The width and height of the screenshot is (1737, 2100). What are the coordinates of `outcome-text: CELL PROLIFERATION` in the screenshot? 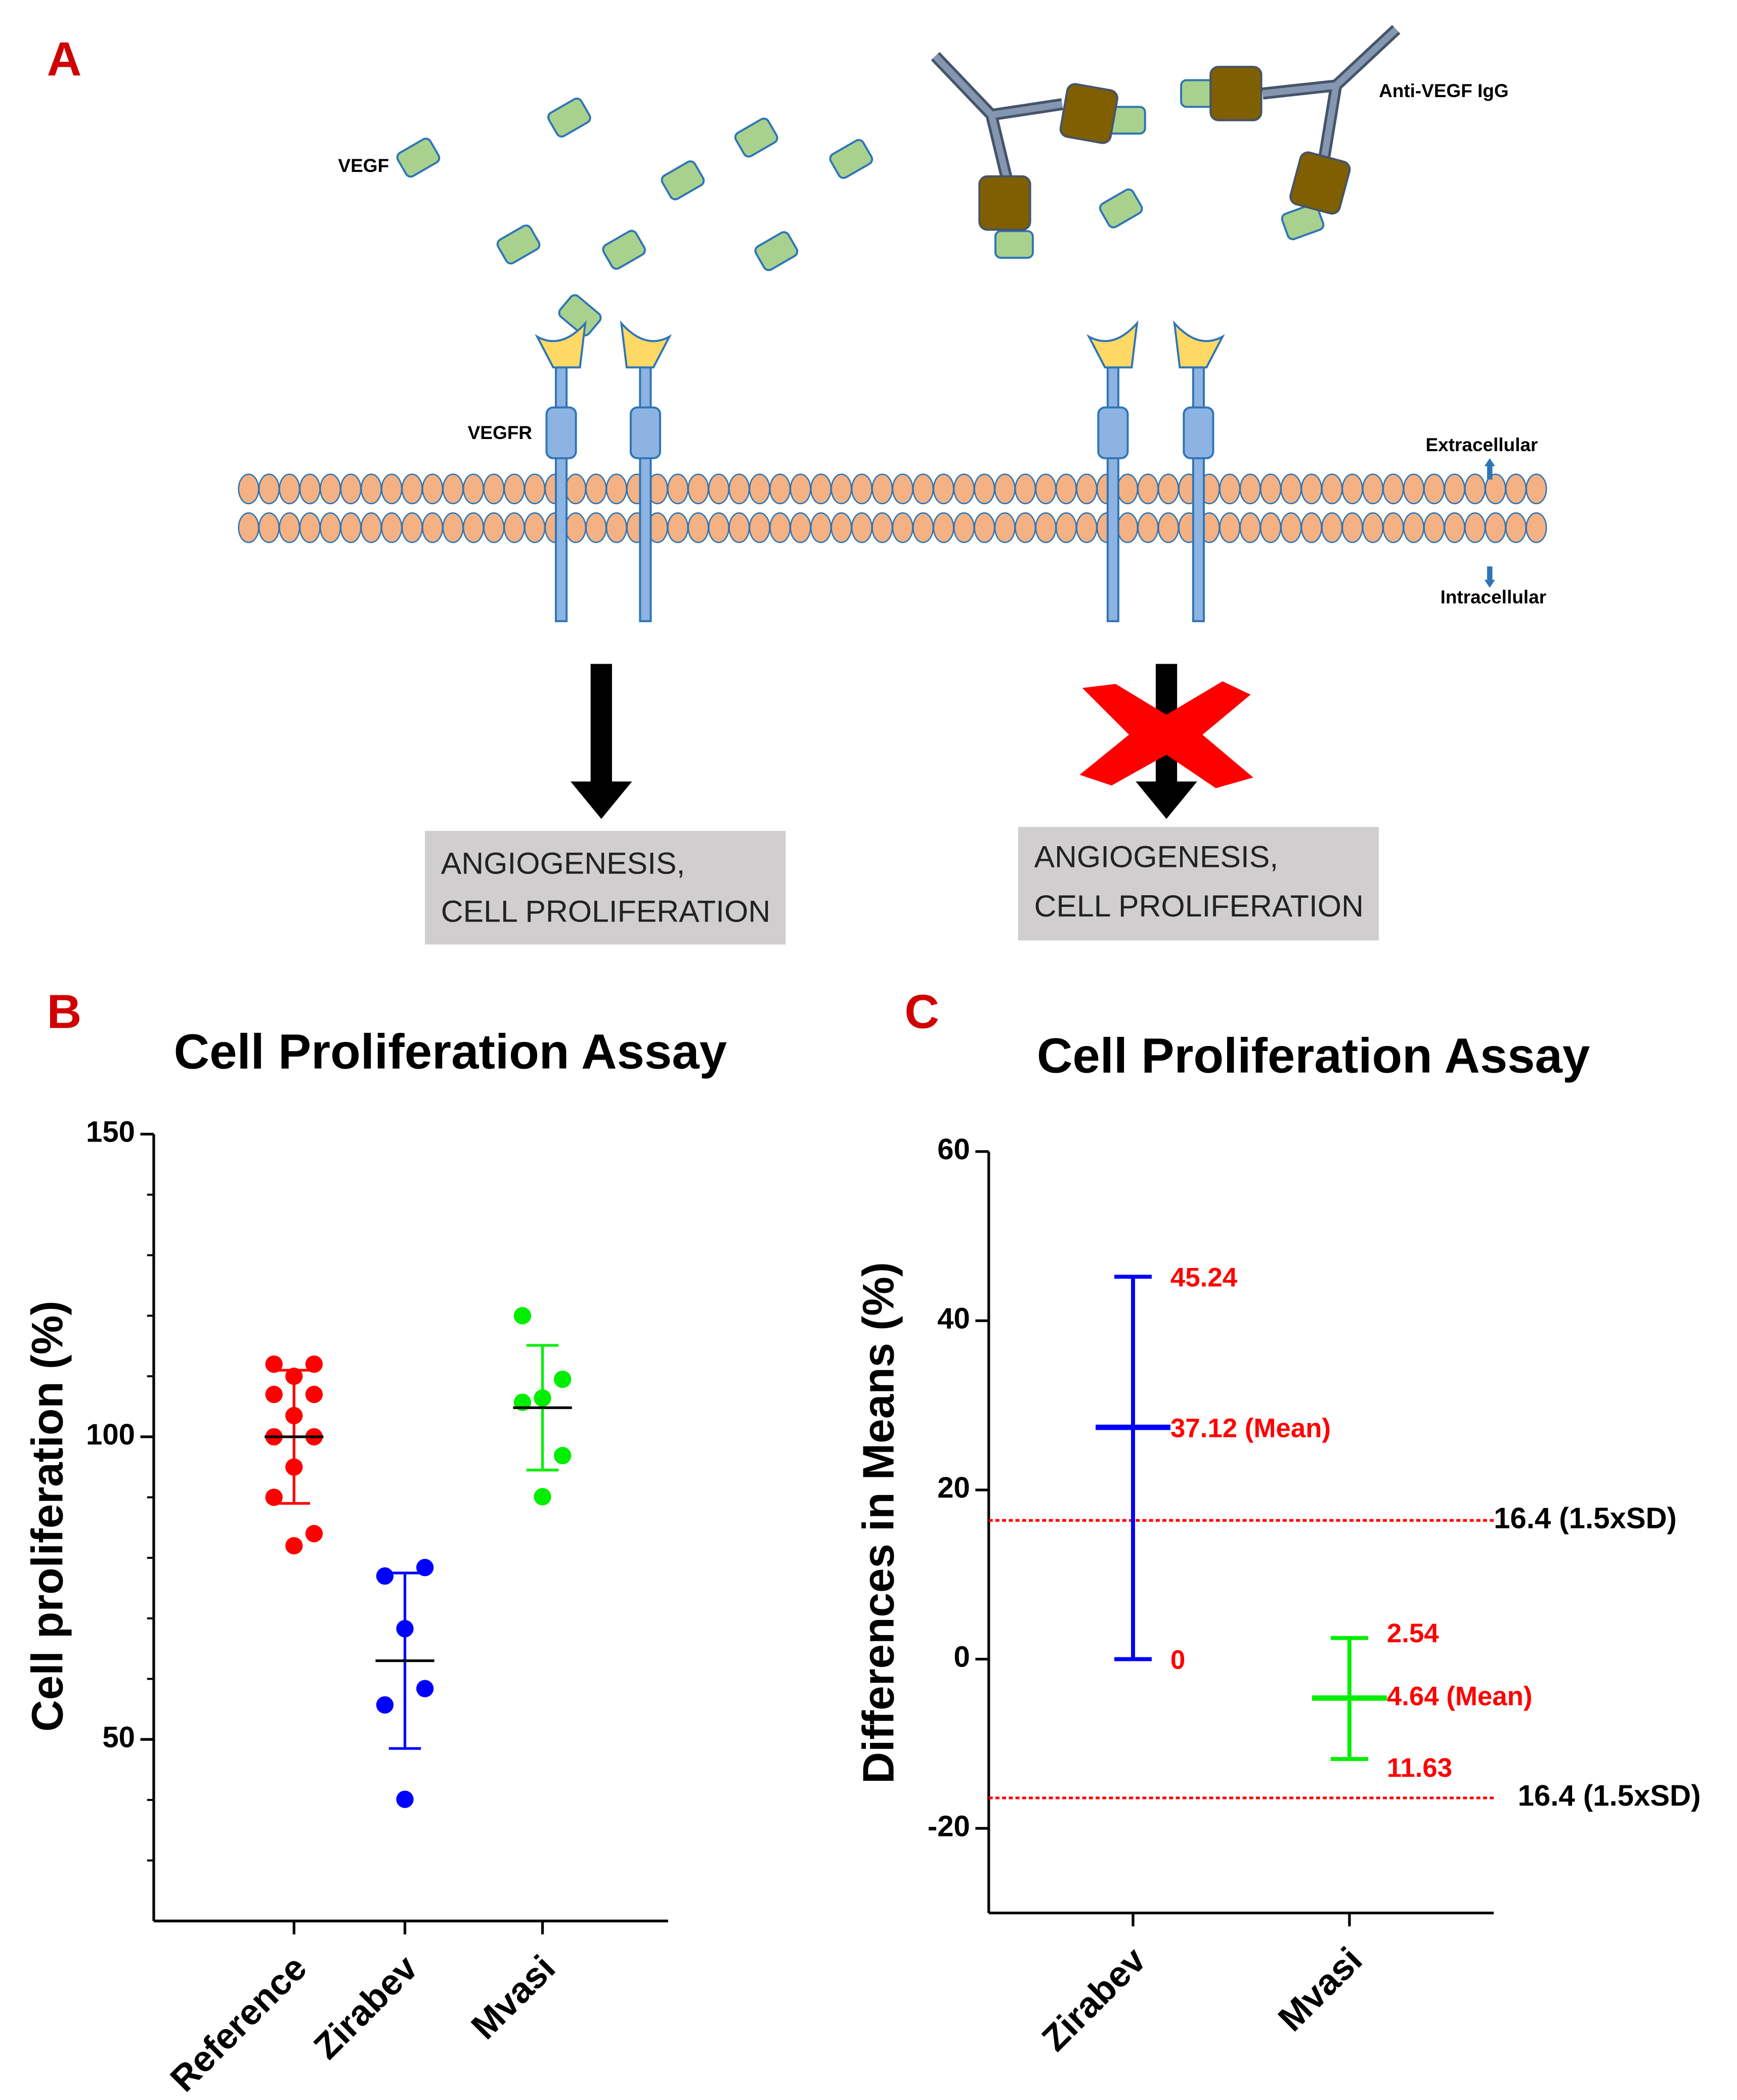 It's located at (1199, 906).